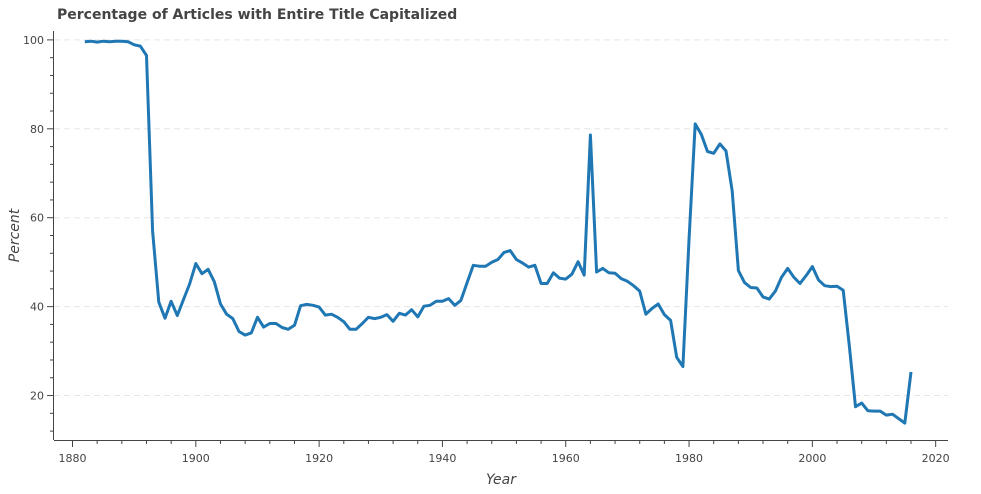 Image resolution: width=981 pixels, height=494 pixels. What do you see at coordinates (37, 129) in the screenshot?
I see `y-tick-label: 80` at bounding box center [37, 129].